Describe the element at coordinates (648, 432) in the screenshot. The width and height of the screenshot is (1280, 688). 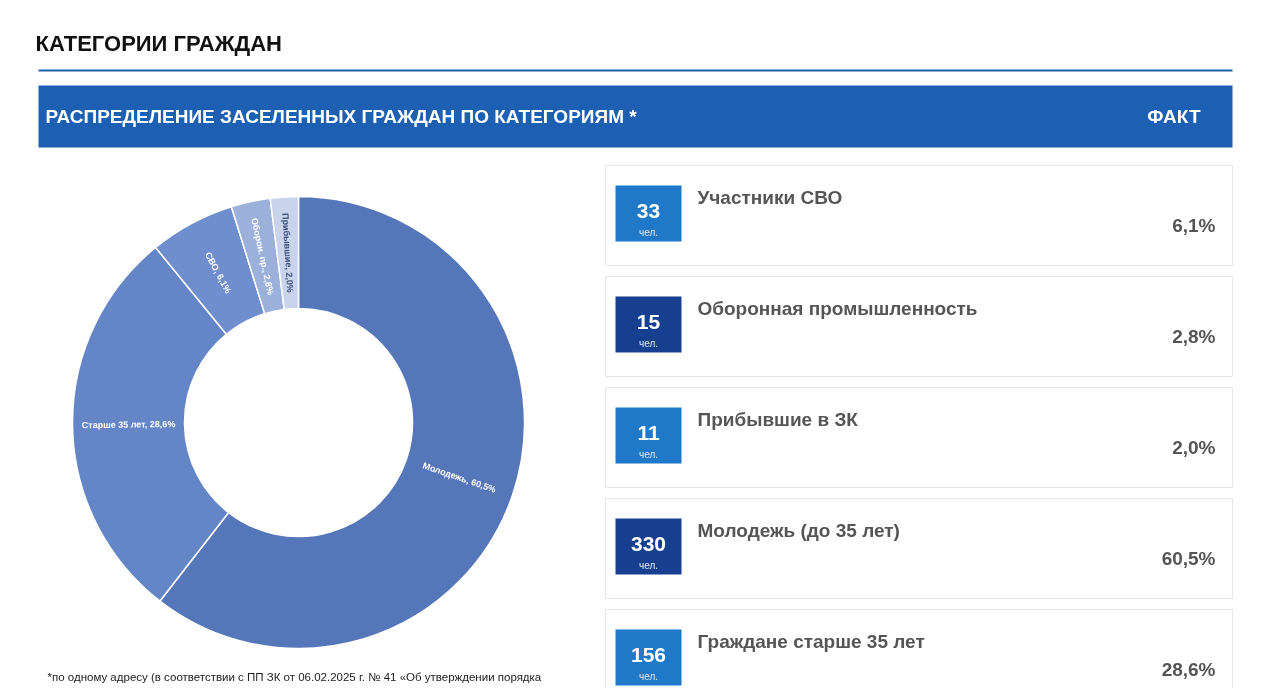
I see `text: 11` at that location.